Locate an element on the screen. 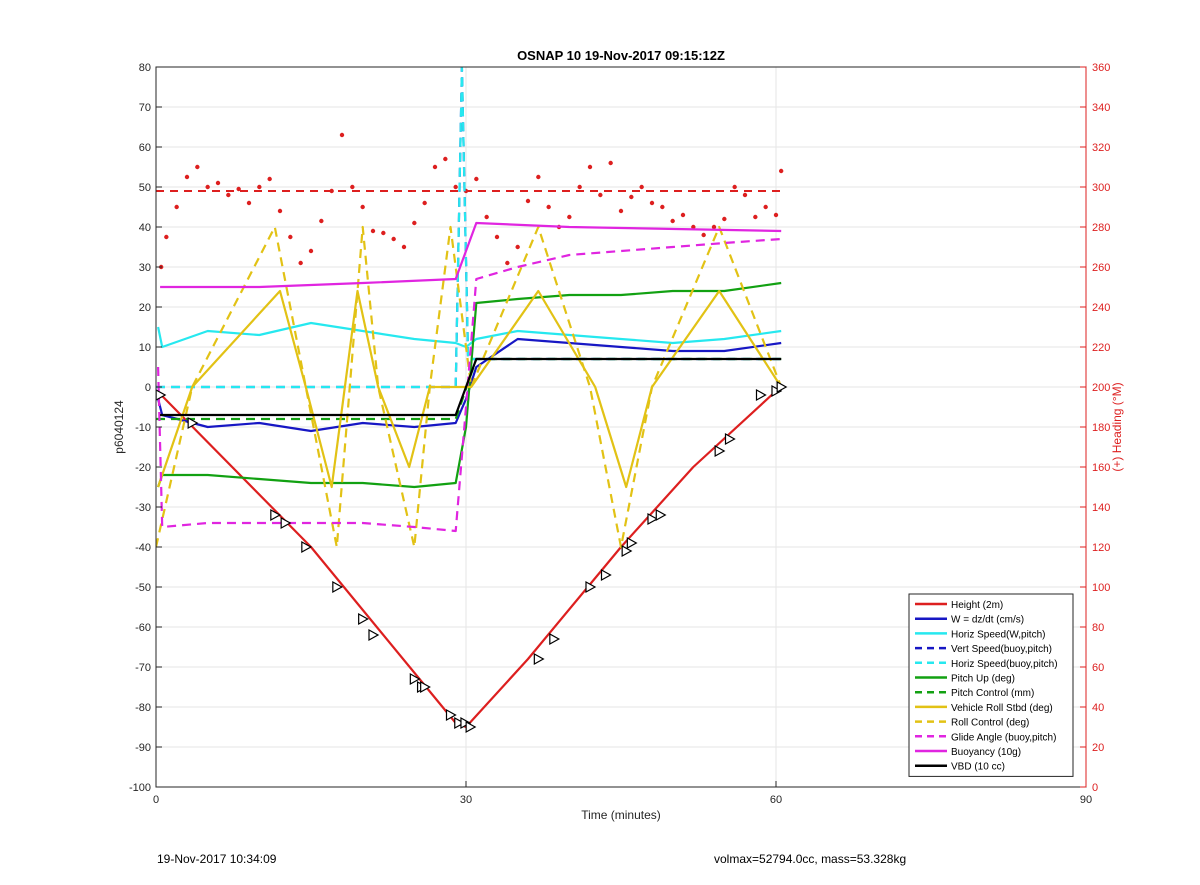  y-tick-left-label: 10 is located at coordinates (145, 348).